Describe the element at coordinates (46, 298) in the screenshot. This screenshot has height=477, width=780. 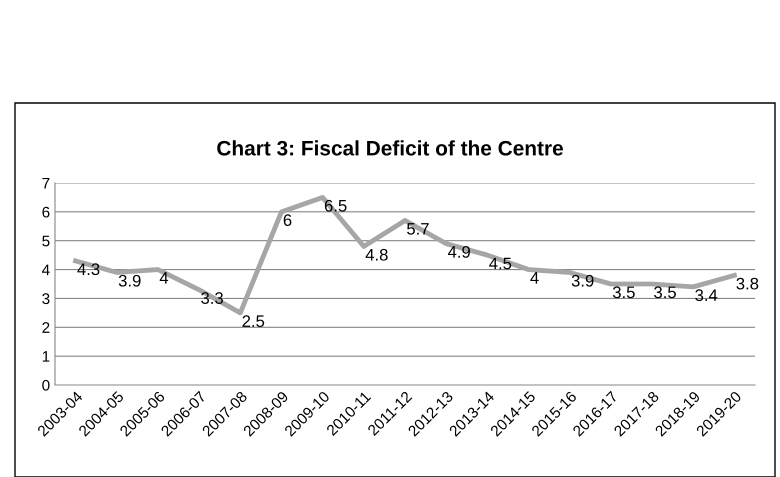
I see `y-tick-label: 3` at that location.